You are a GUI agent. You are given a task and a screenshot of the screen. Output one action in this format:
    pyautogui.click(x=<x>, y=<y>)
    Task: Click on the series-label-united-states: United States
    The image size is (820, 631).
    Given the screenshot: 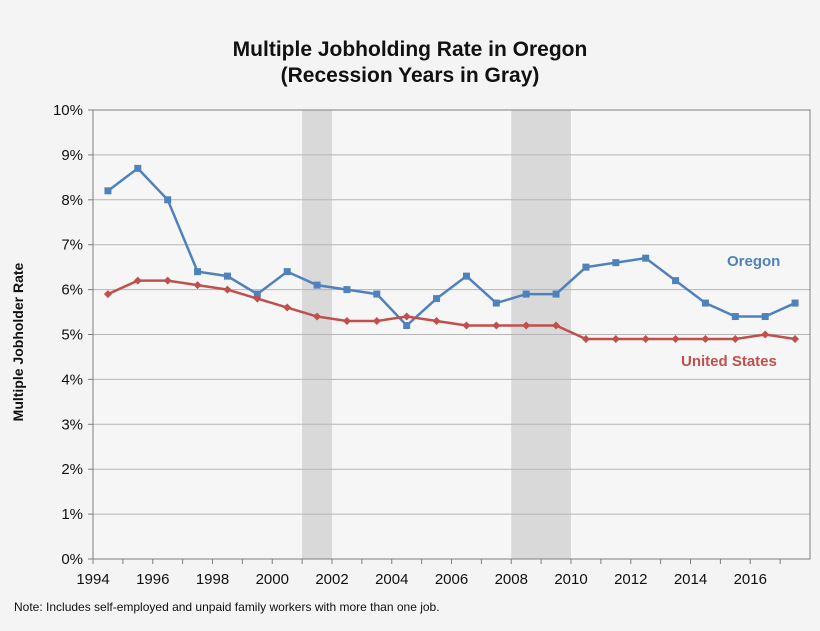 What is the action you would take?
    pyautogui.click(x=729, y=361)
    